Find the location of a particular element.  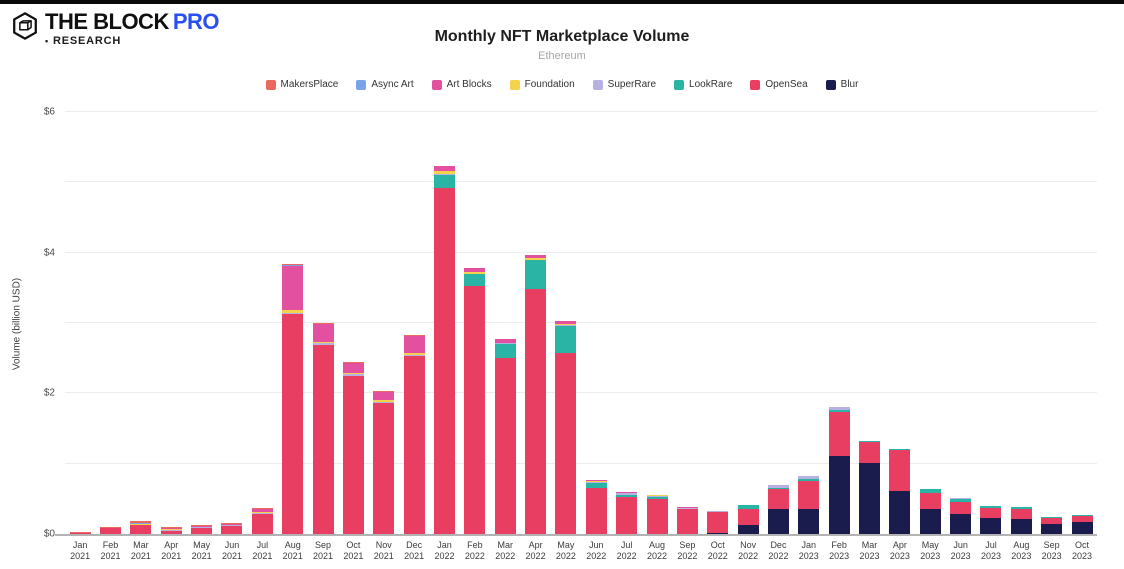

bar-oct-2022 is located at coordinates (718, 522).